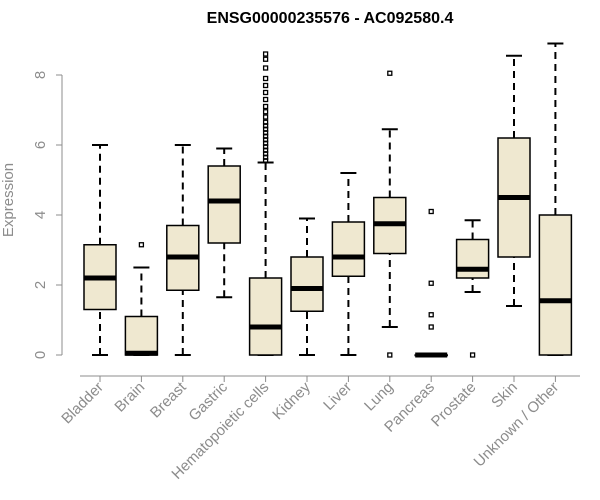 The image size is (600, 500). I want to click on x-tick-label: Kidney, so click(291, 400).